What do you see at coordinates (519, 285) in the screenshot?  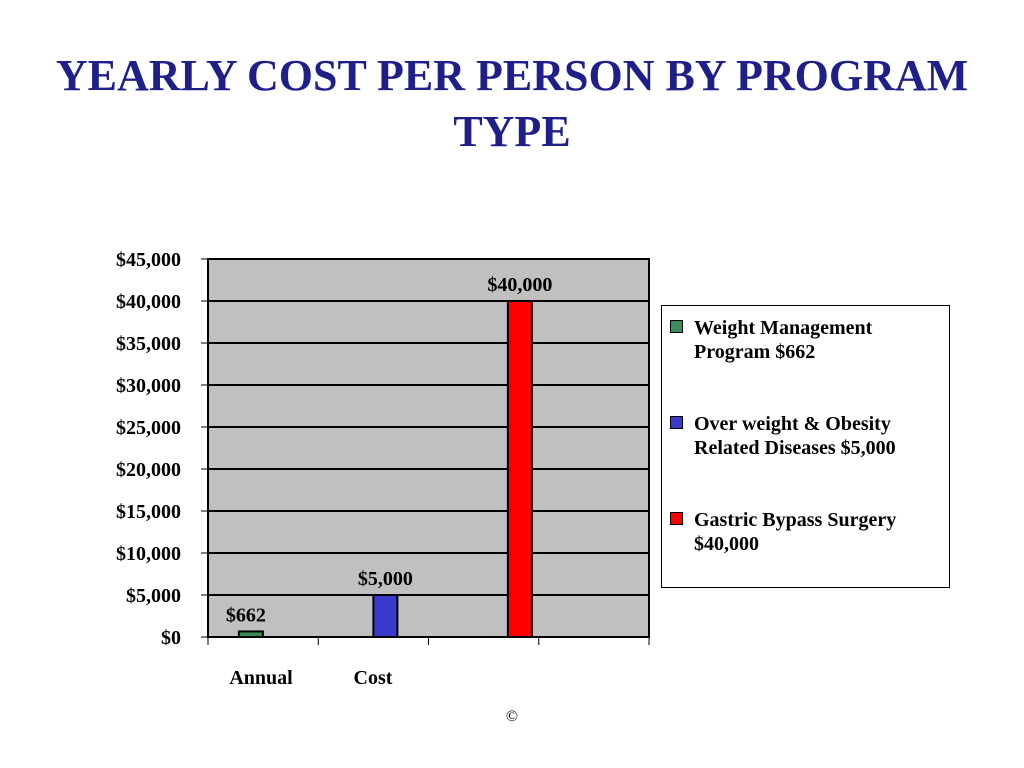 I see `data-label: $40,000` at bounding box center [519, 285].